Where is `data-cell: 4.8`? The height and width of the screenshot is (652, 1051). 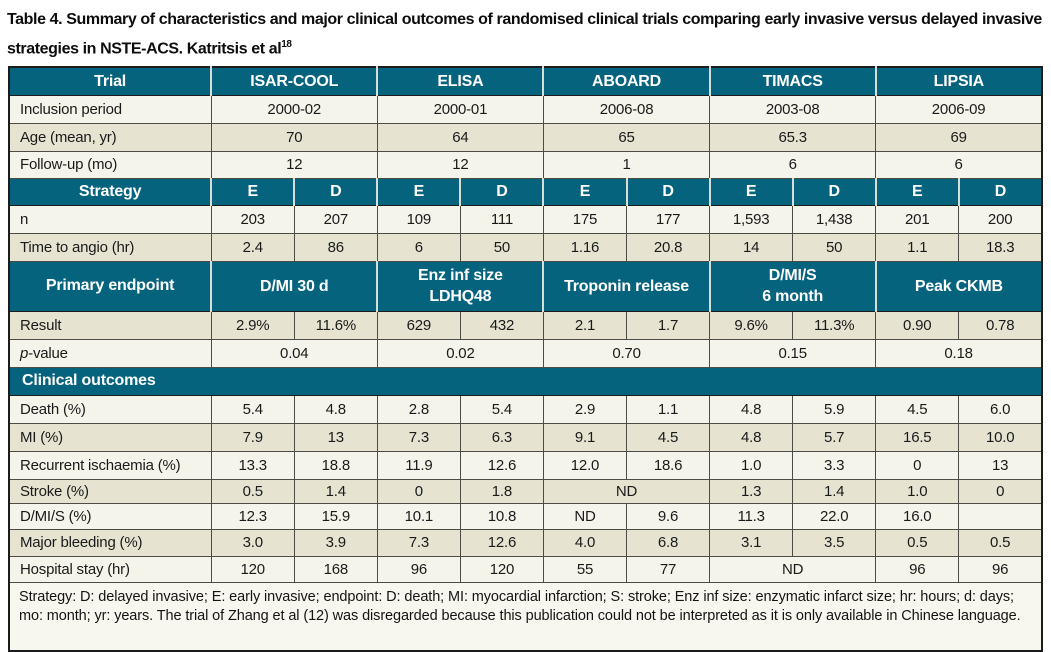 data-cell: 4.8 is located at coordinates (751, 437).